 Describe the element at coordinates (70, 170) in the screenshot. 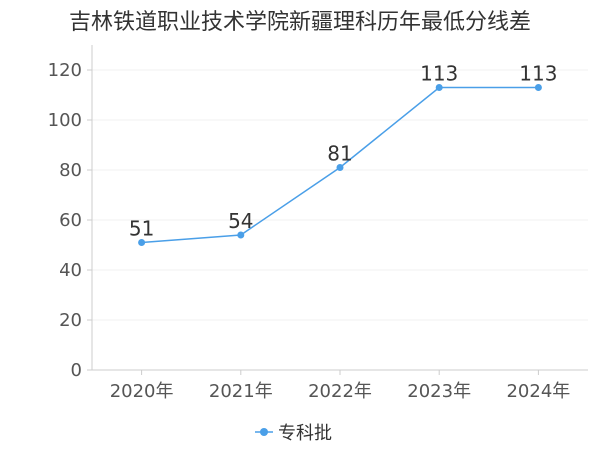

I see `y-tick-label: 80` at that location.